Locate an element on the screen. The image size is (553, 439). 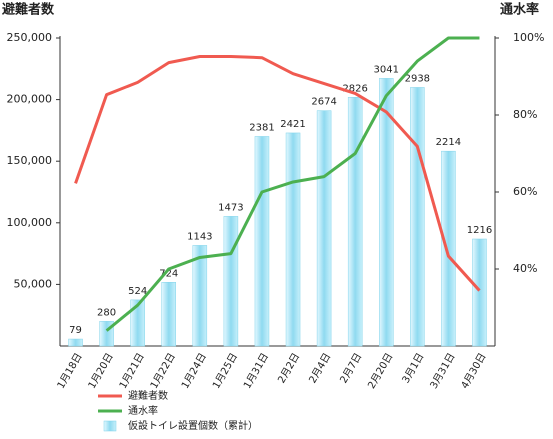
bar-value-label: 1143 is located at coordinates (199, 236).